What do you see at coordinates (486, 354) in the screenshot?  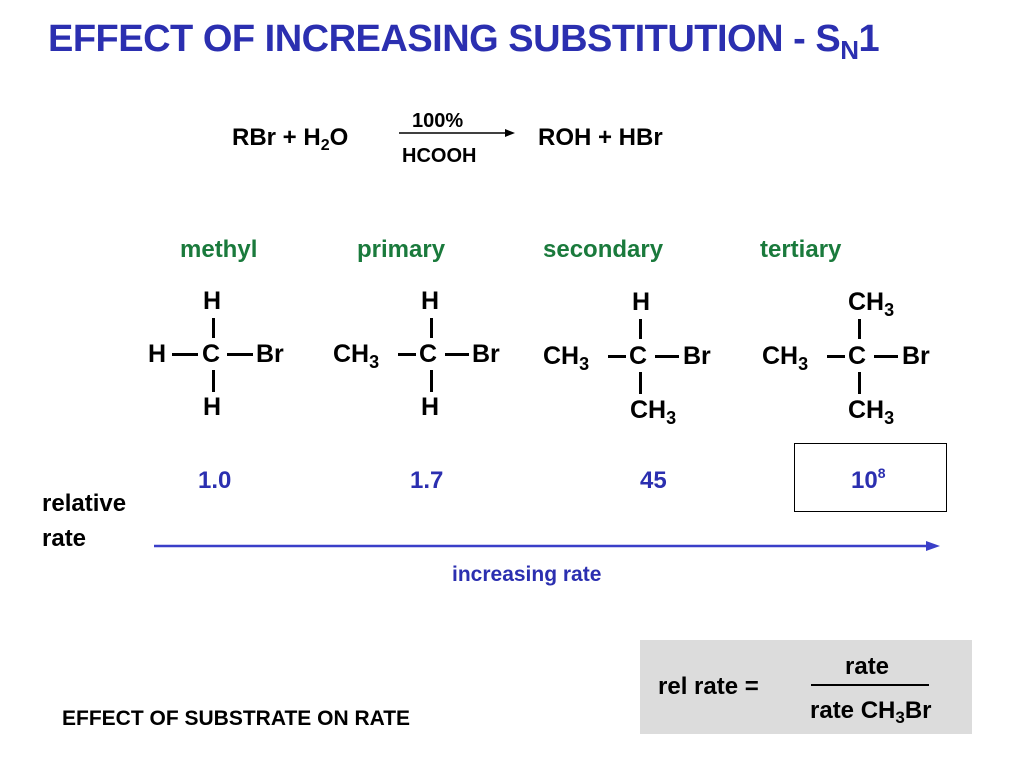 I see `primary-br: Br` at bounding box center [486, 354].